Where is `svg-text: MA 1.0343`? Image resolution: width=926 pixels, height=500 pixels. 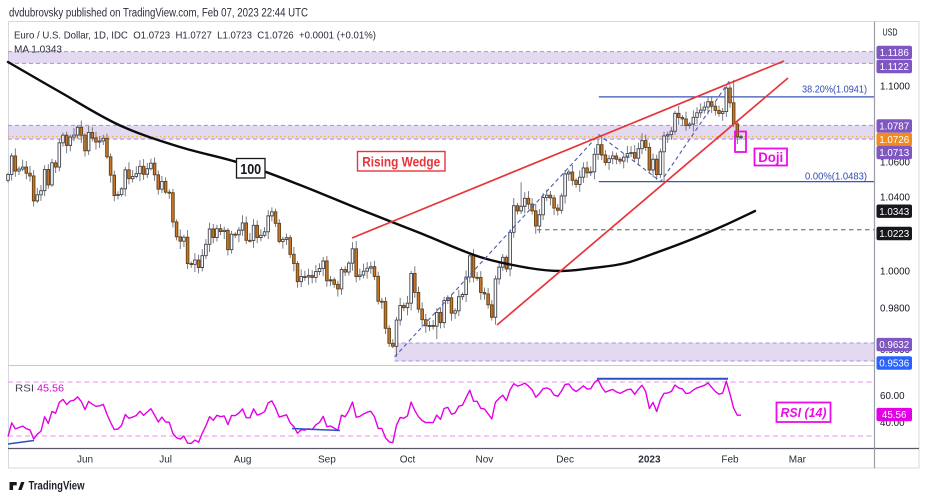
svg-text: MA 1.0343 is located at coordinates (38, 50).